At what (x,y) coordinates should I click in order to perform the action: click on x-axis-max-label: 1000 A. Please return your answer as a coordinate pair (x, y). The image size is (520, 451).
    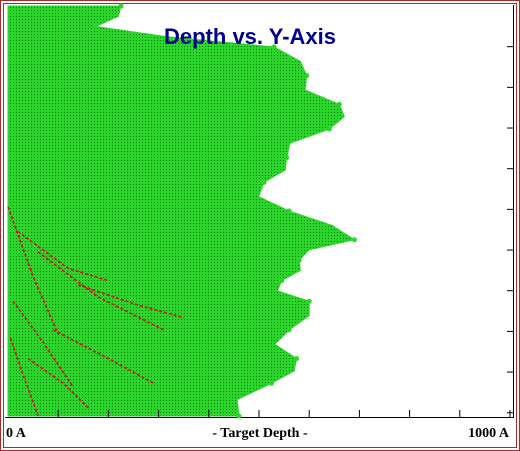
    Looking at the image, I should click on (488, 433).